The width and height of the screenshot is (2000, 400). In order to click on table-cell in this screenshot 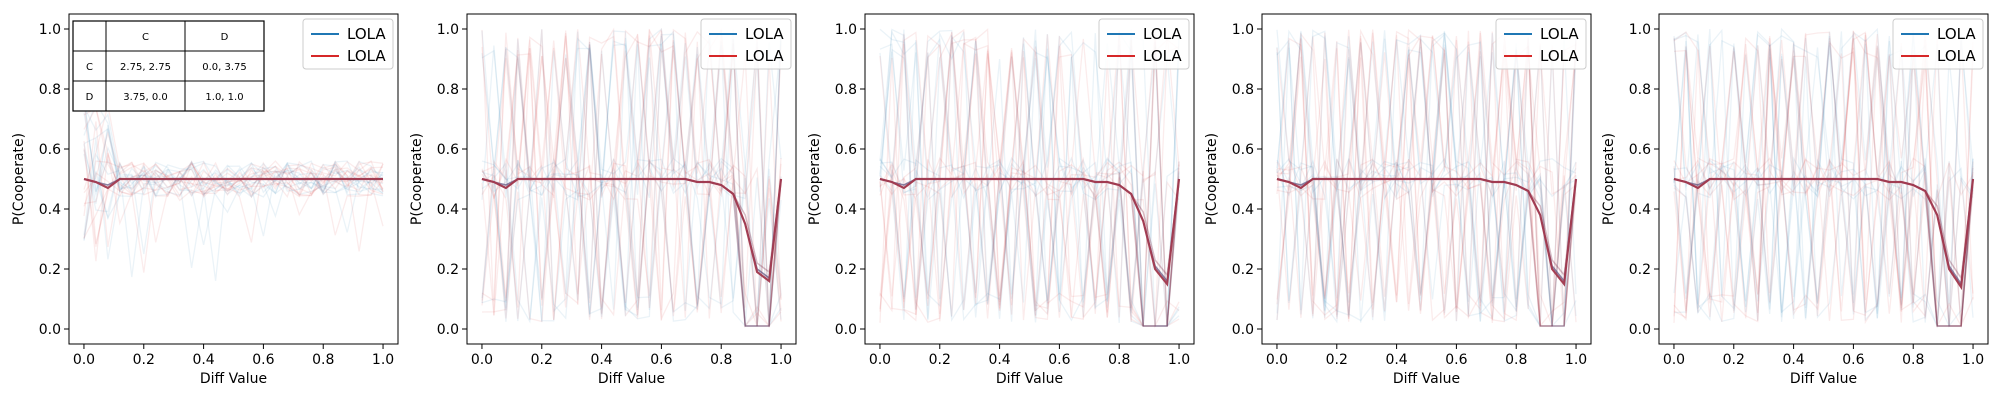, I will do `click(224, 96)`.